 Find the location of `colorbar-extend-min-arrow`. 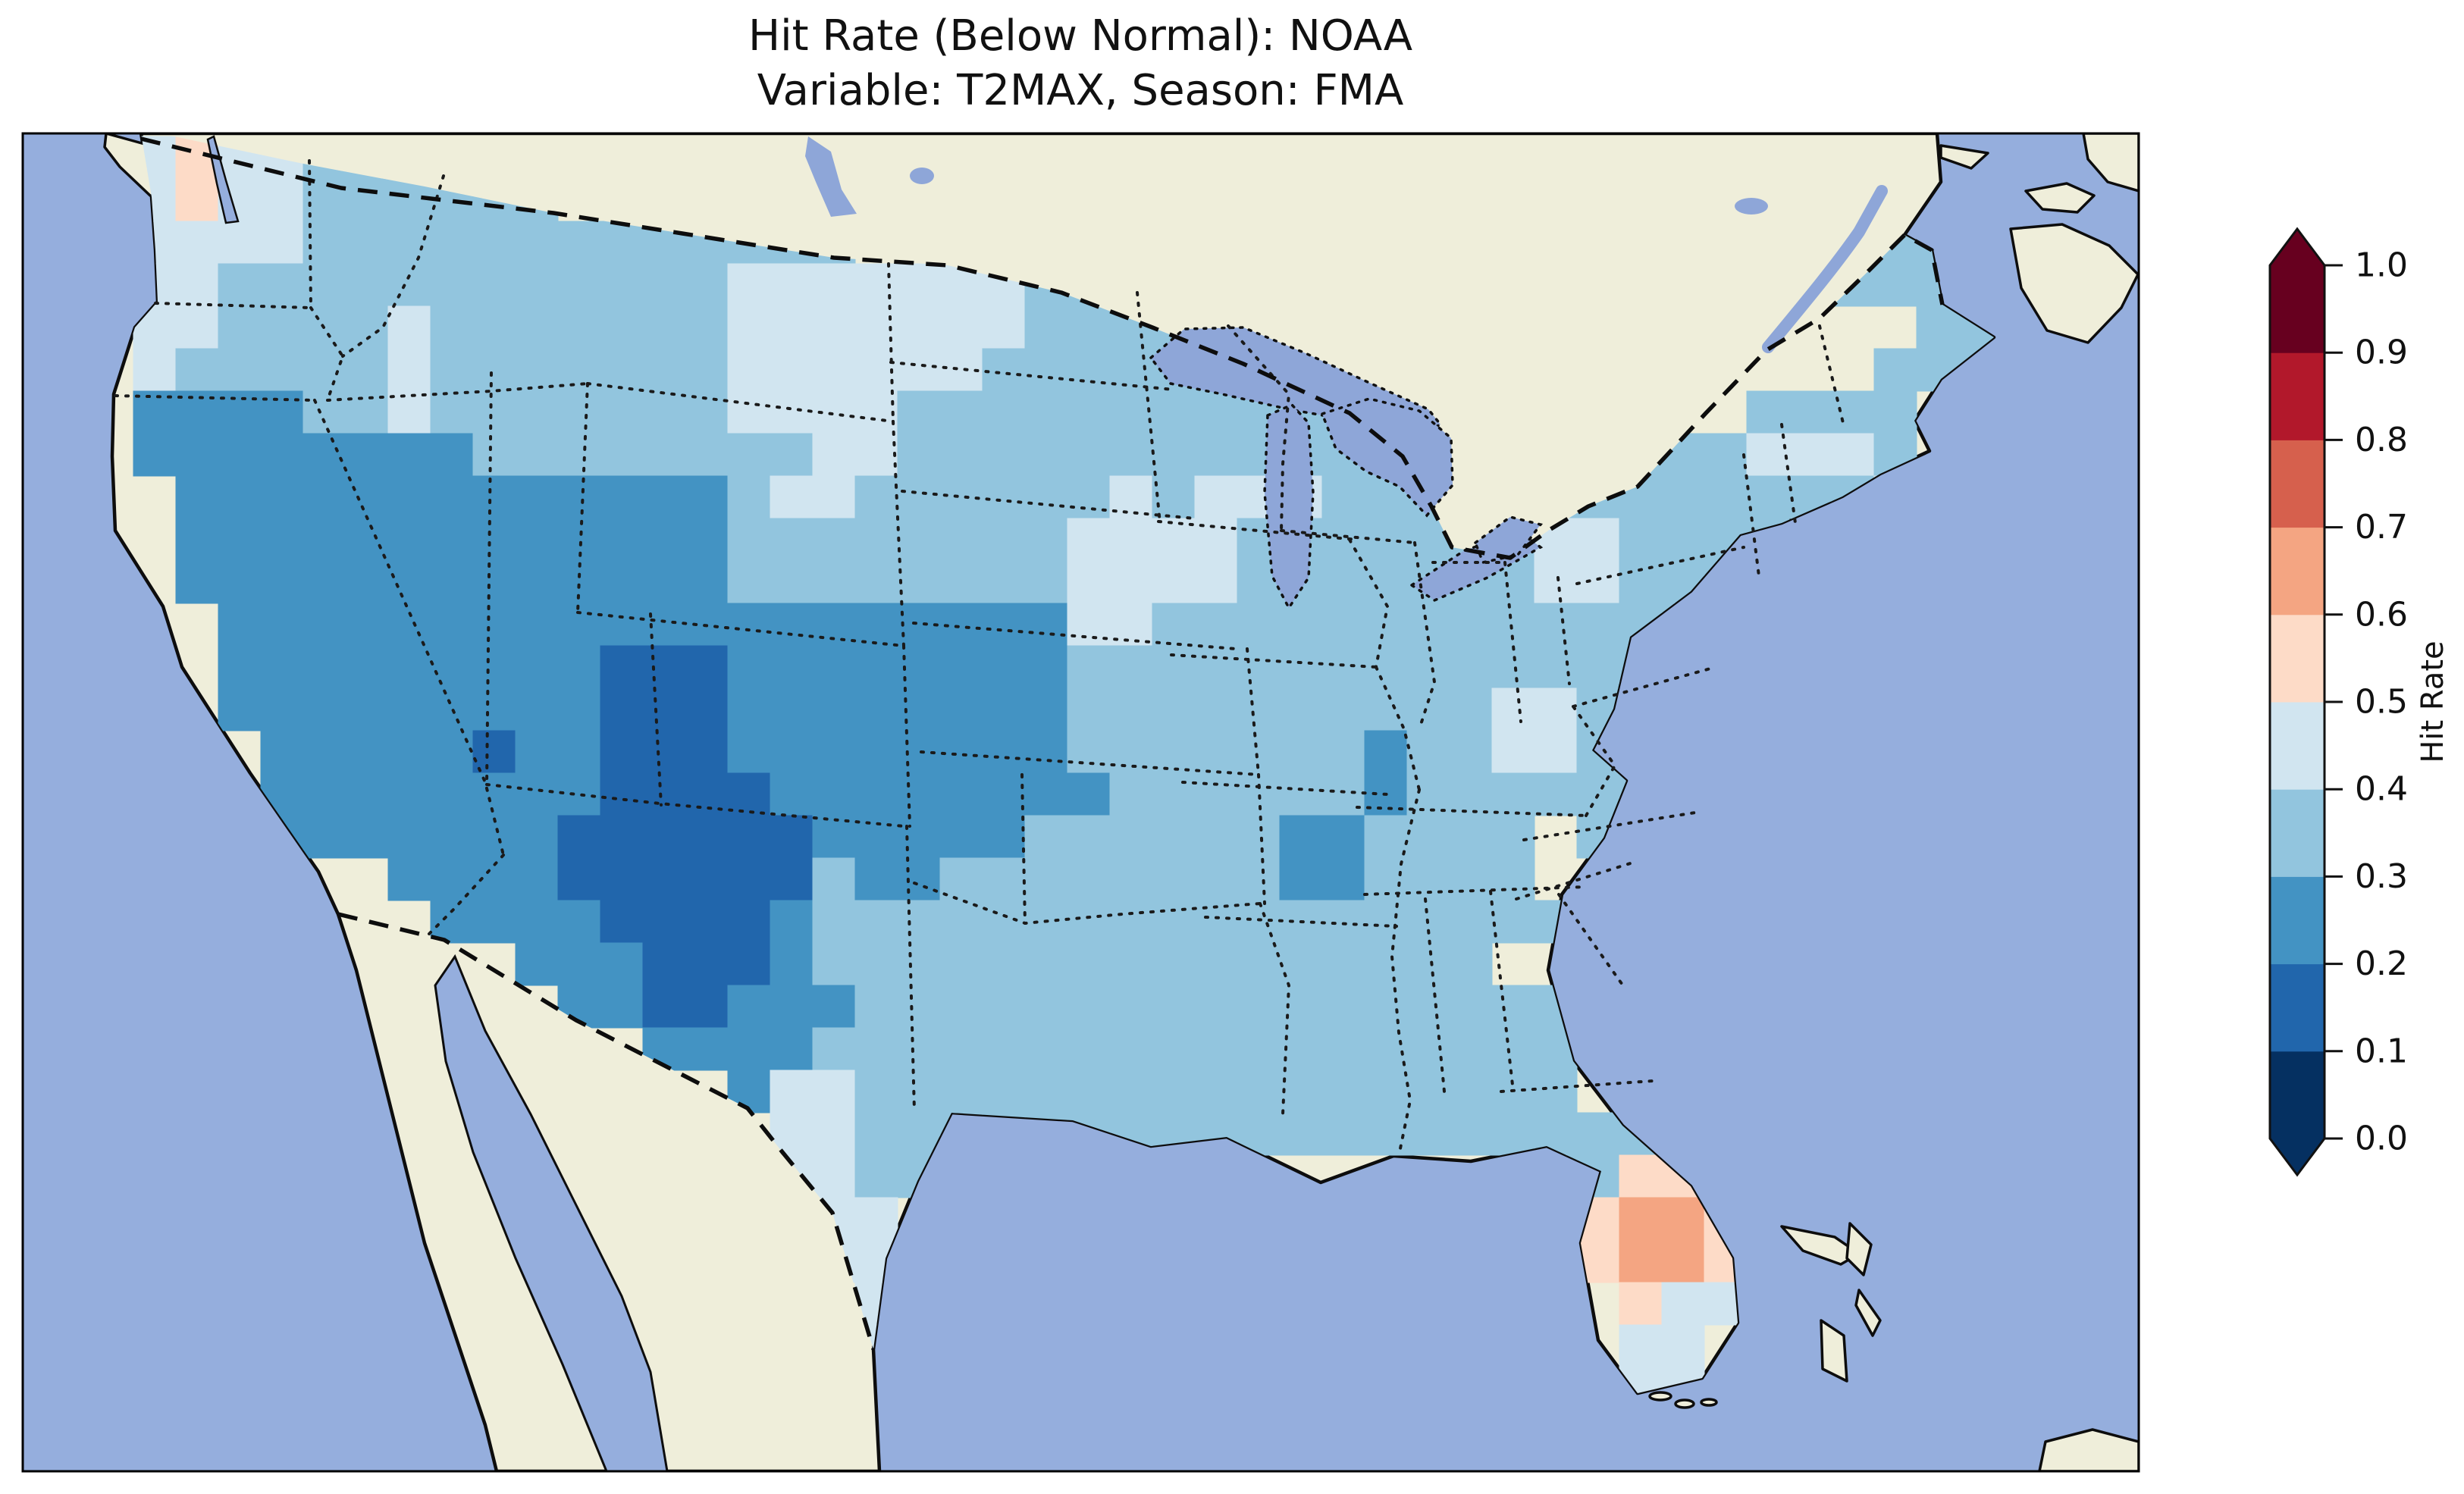

colorbar-extend-min-arrow is located at coordinates (2297, 1157).